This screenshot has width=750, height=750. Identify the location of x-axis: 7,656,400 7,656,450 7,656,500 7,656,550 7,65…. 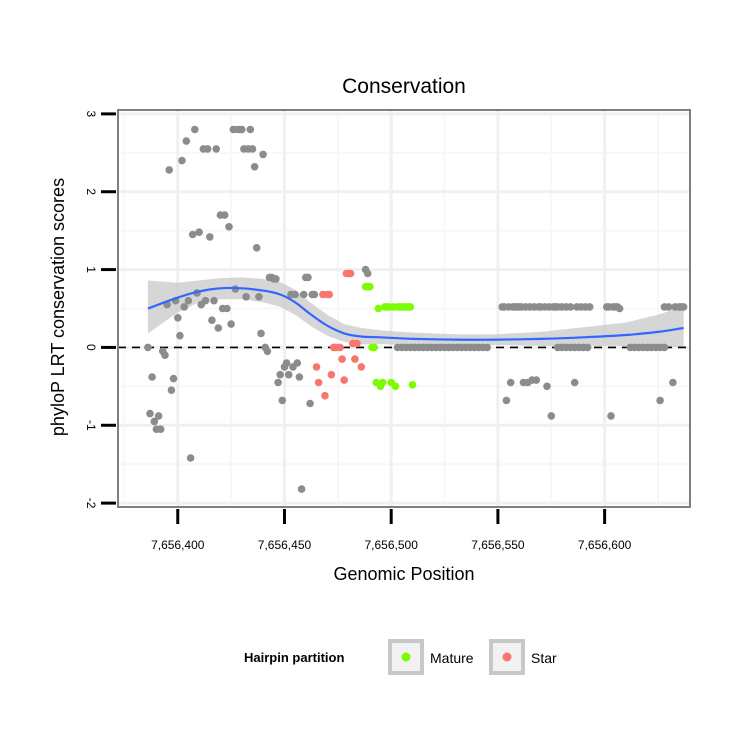
(391, 530).